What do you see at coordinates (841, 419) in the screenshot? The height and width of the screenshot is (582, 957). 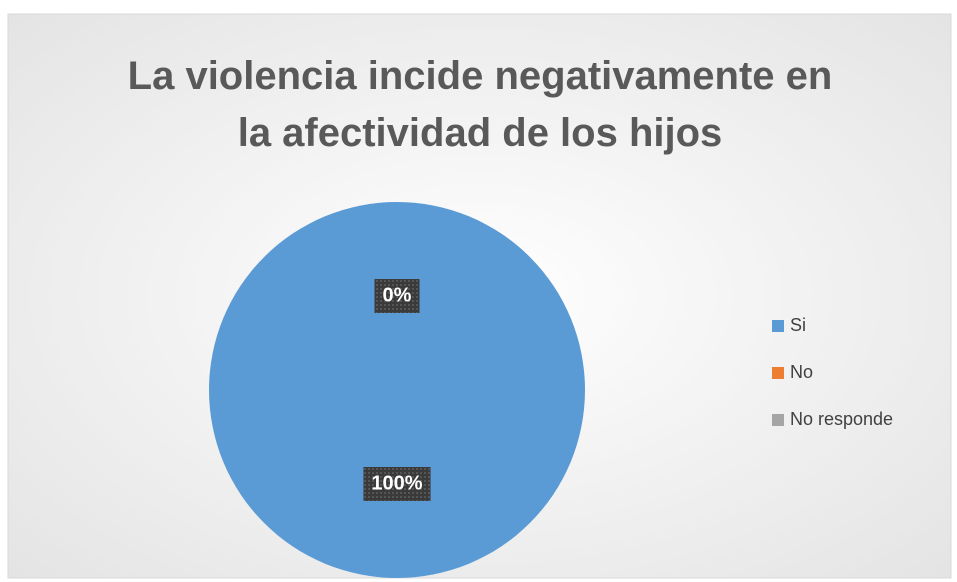 I see `legend-label: No responde` at bounding box center [841, 419].